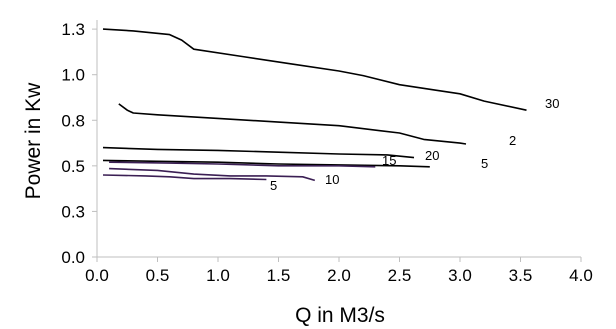 The width and height of the screenshot is (616, 329). Describe the element at coordinates (279, 275) in the screenshot. I see `x-tick-label: 1.5` at that location.